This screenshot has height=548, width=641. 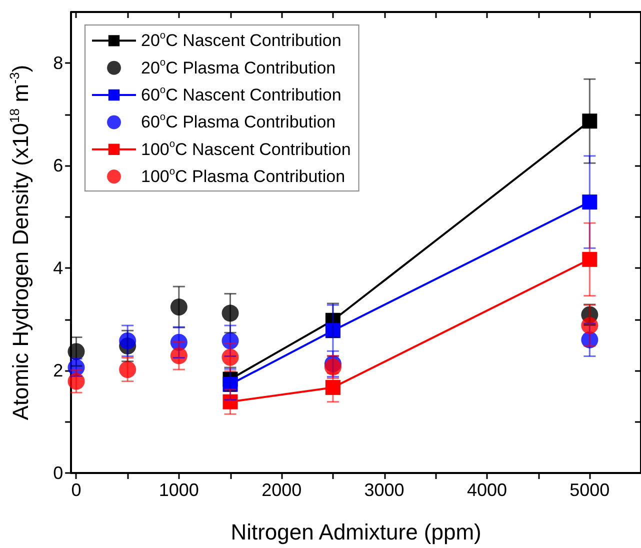 I want to click on y-tick-label: 2, so click(x=58, y=370).